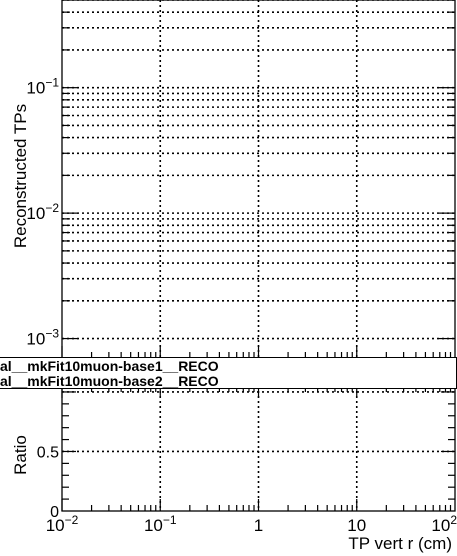 The height and width of the screenshot is (556, 457). What do you see at coordinates (258, 525) in the screenshot?
I see `x-tick-label: 1` at bounding box center [258, 525].